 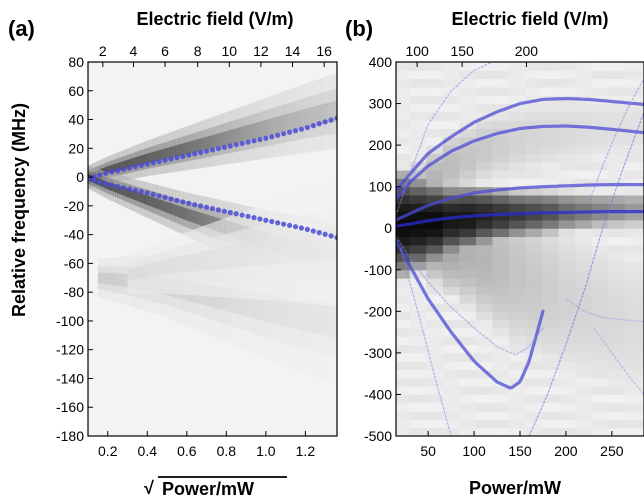 I want to click on top-tick-label: 12, so click(x=261, y=51).